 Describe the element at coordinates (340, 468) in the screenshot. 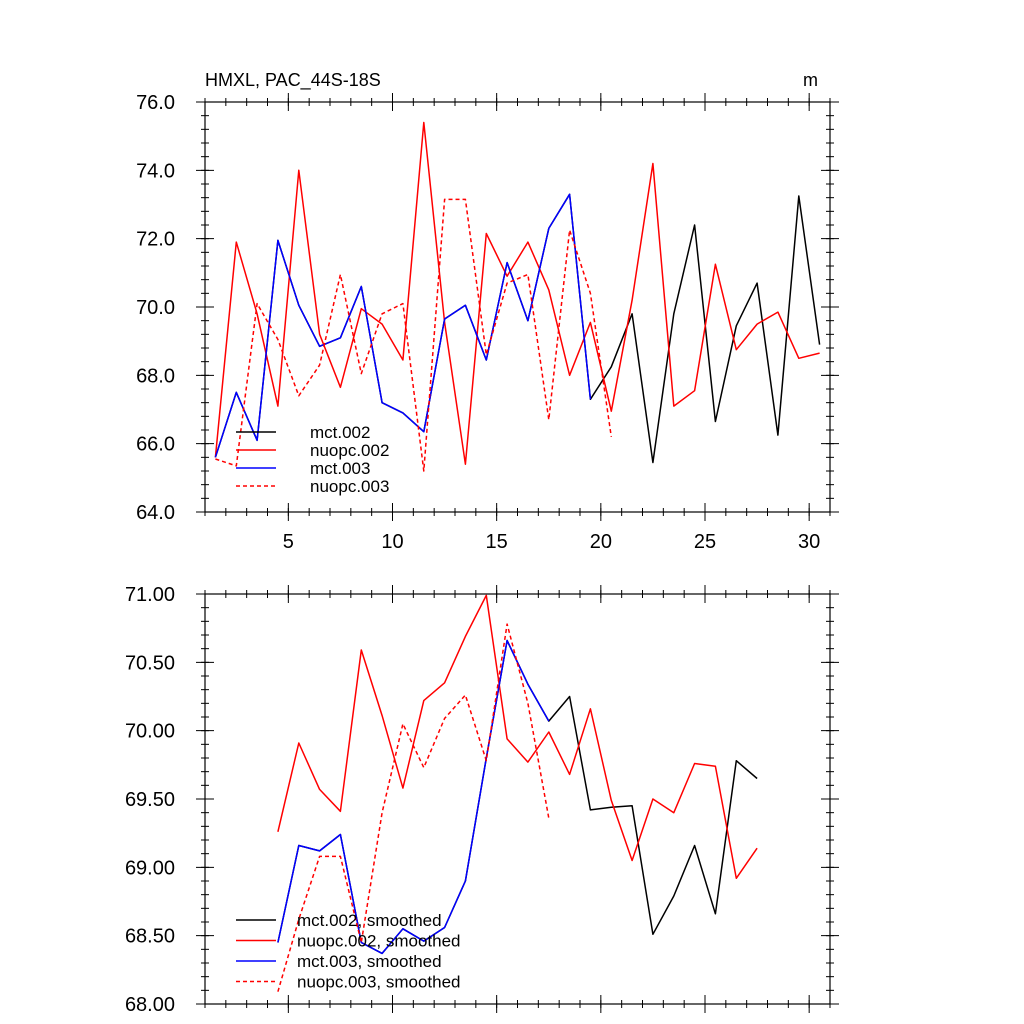

I see `legend-label: mct.003` at that location.